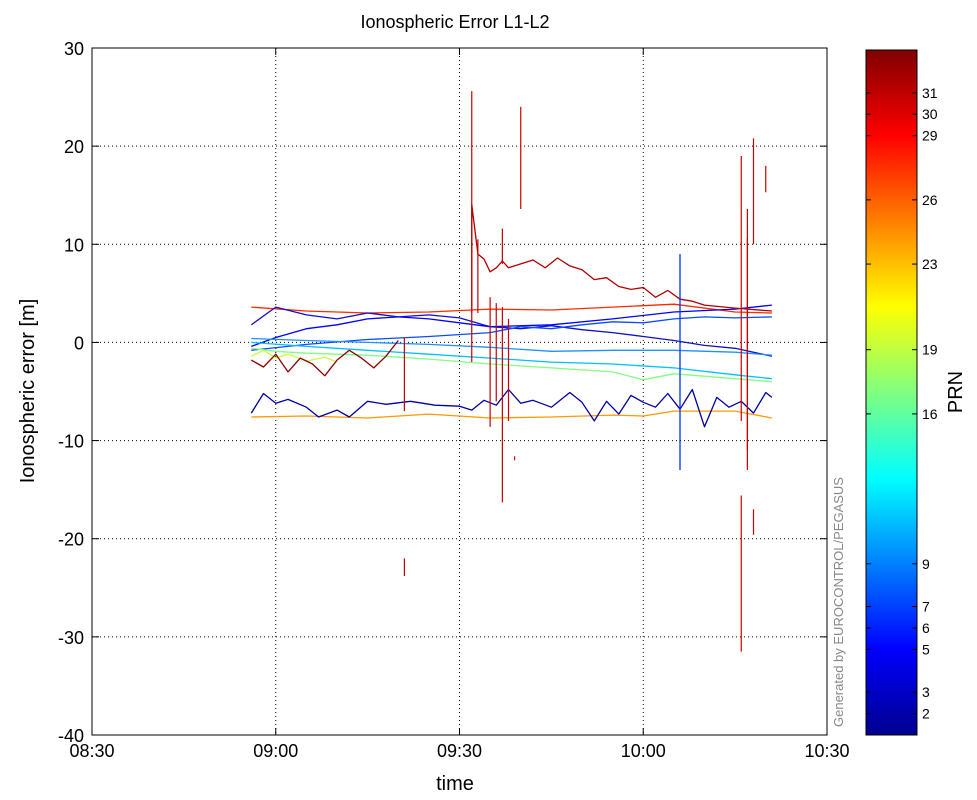  What do you see at coordinates (930, 264) in the screenshot?
I see `colorbar-tick-label: 23` at bounding box center [930, 264].